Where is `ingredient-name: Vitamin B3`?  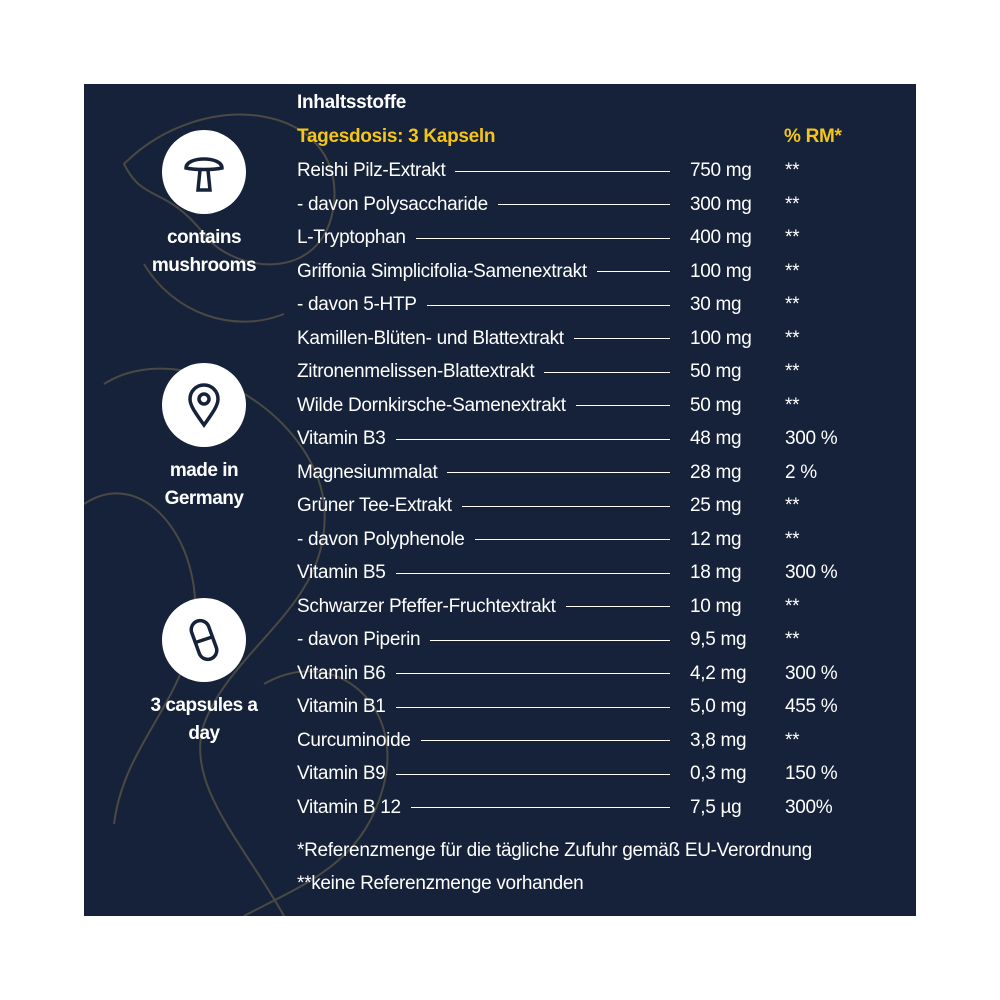
ingredient-name: Vitamin B3 is located at coordinates (341, 438).